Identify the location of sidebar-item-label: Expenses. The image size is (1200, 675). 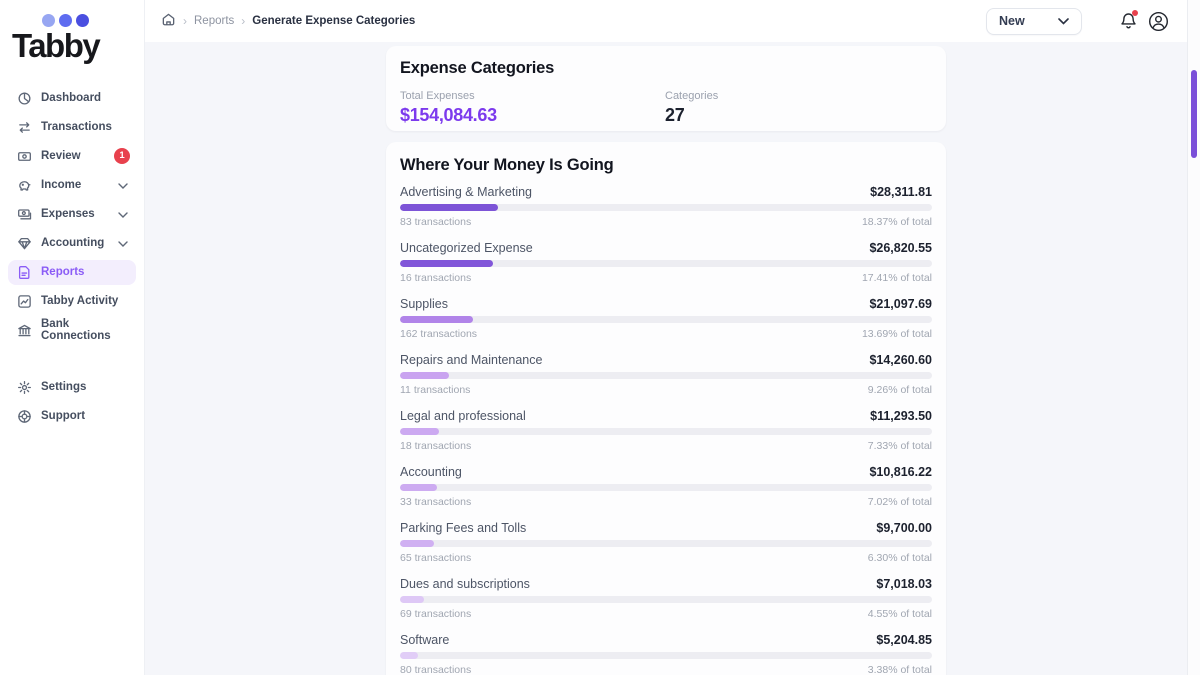
(68, 214).